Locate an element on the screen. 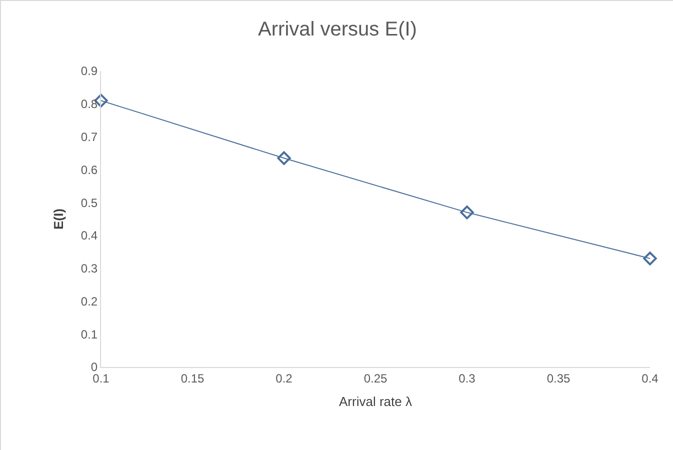 This screenshot has width=673, height=450. x-tick-label: 0.35 is located at coordinates (558, 378).